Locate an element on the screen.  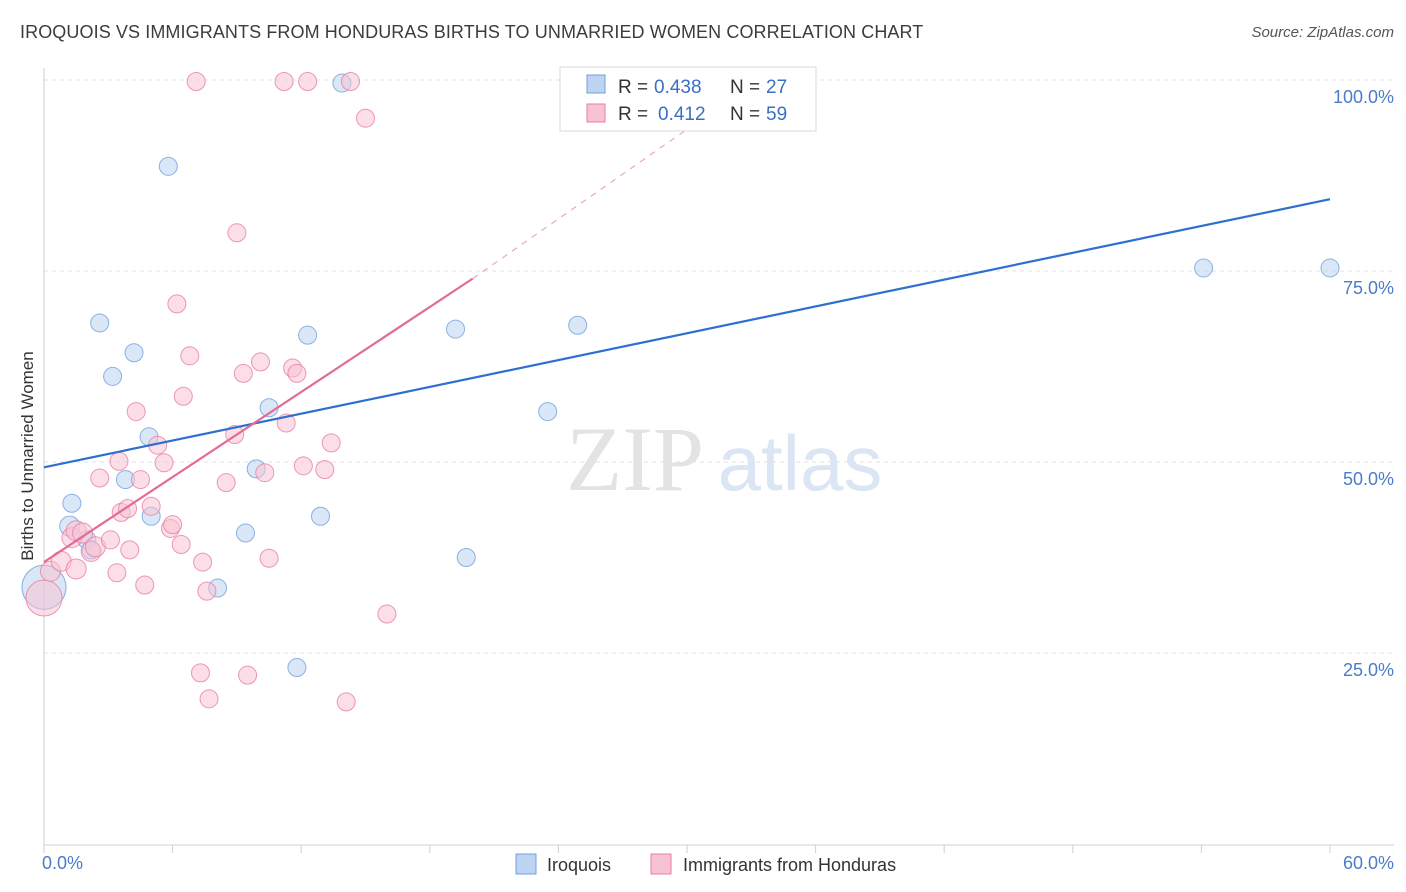
chart-source: Source: ZipAtlas.com is located at coordinates (1322, 32).